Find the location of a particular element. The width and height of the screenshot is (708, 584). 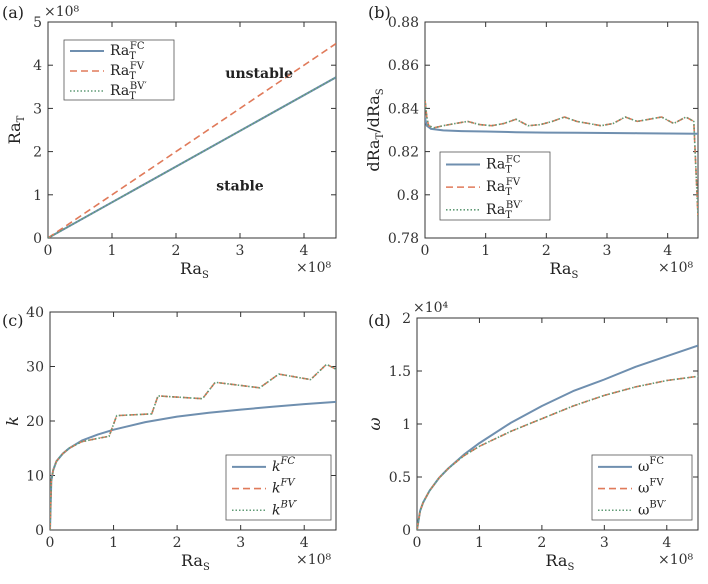

panel-label: (a) is located at coordinates (13, 12).